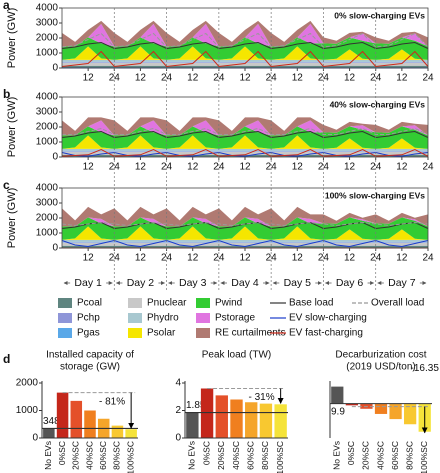  Describe the element at coordinates (88, 318) in the screenshot. I see `legend-label: Pchp` at that location.